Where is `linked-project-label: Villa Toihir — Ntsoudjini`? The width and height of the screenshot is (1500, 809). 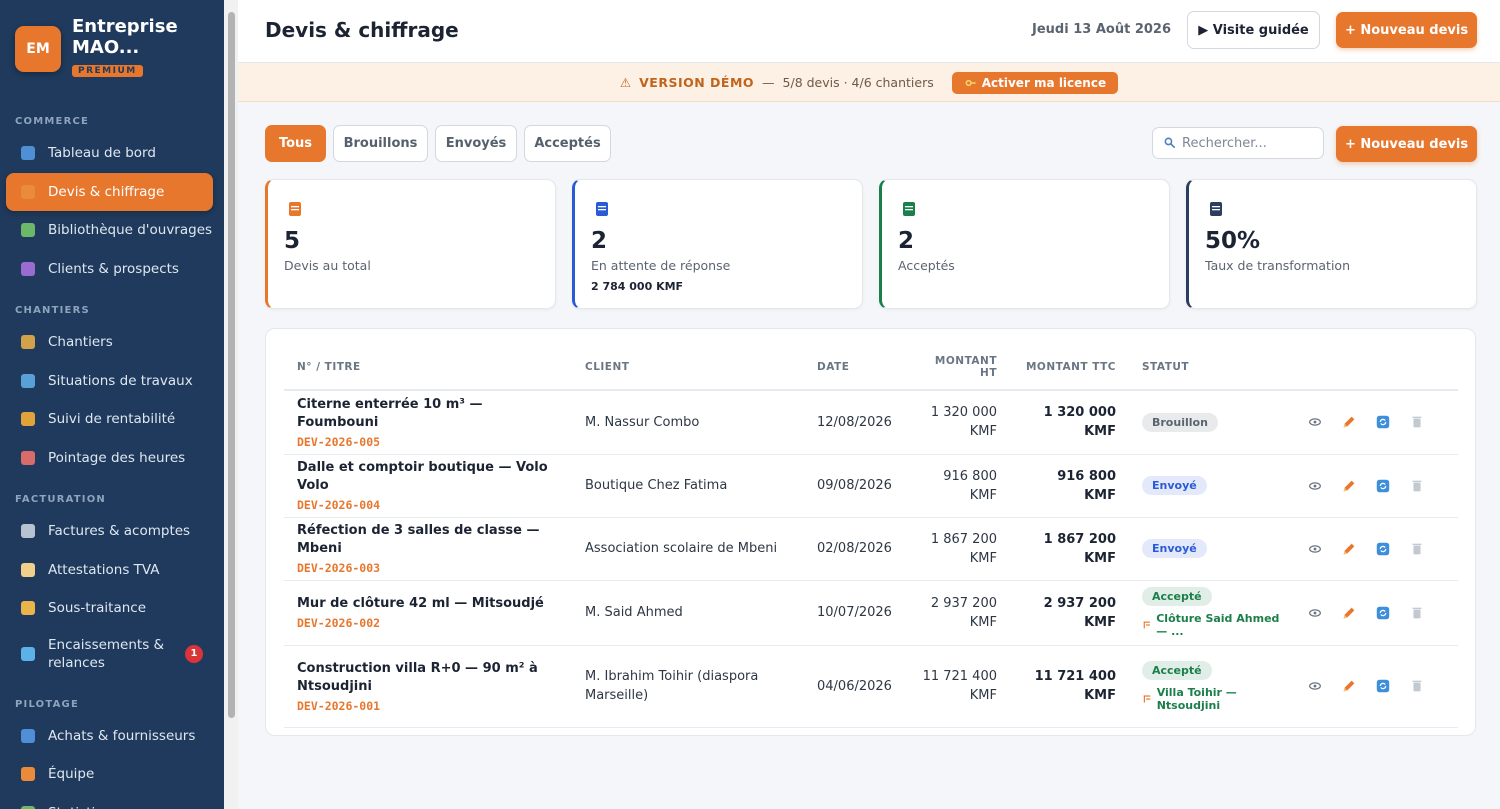
linked-project-label: Villa Toihir — Ntsoudjini is located at coordinates (1196, 698).